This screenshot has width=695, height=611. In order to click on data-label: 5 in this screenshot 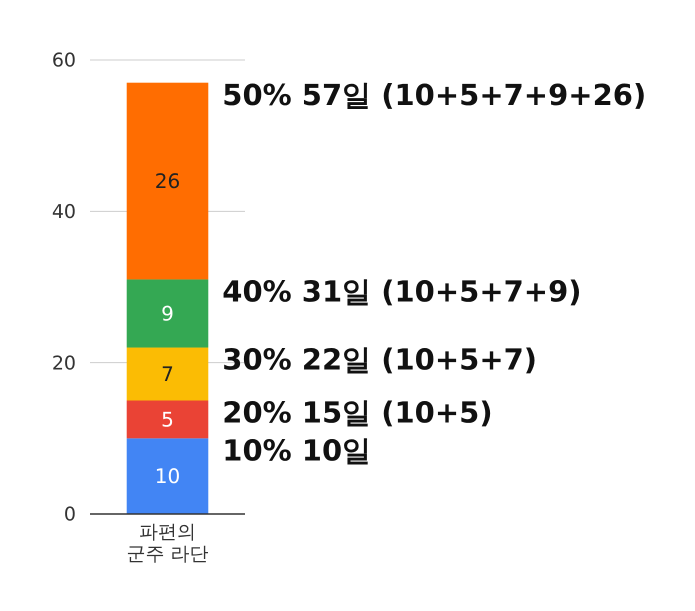, I will do `click(167, 419)`.